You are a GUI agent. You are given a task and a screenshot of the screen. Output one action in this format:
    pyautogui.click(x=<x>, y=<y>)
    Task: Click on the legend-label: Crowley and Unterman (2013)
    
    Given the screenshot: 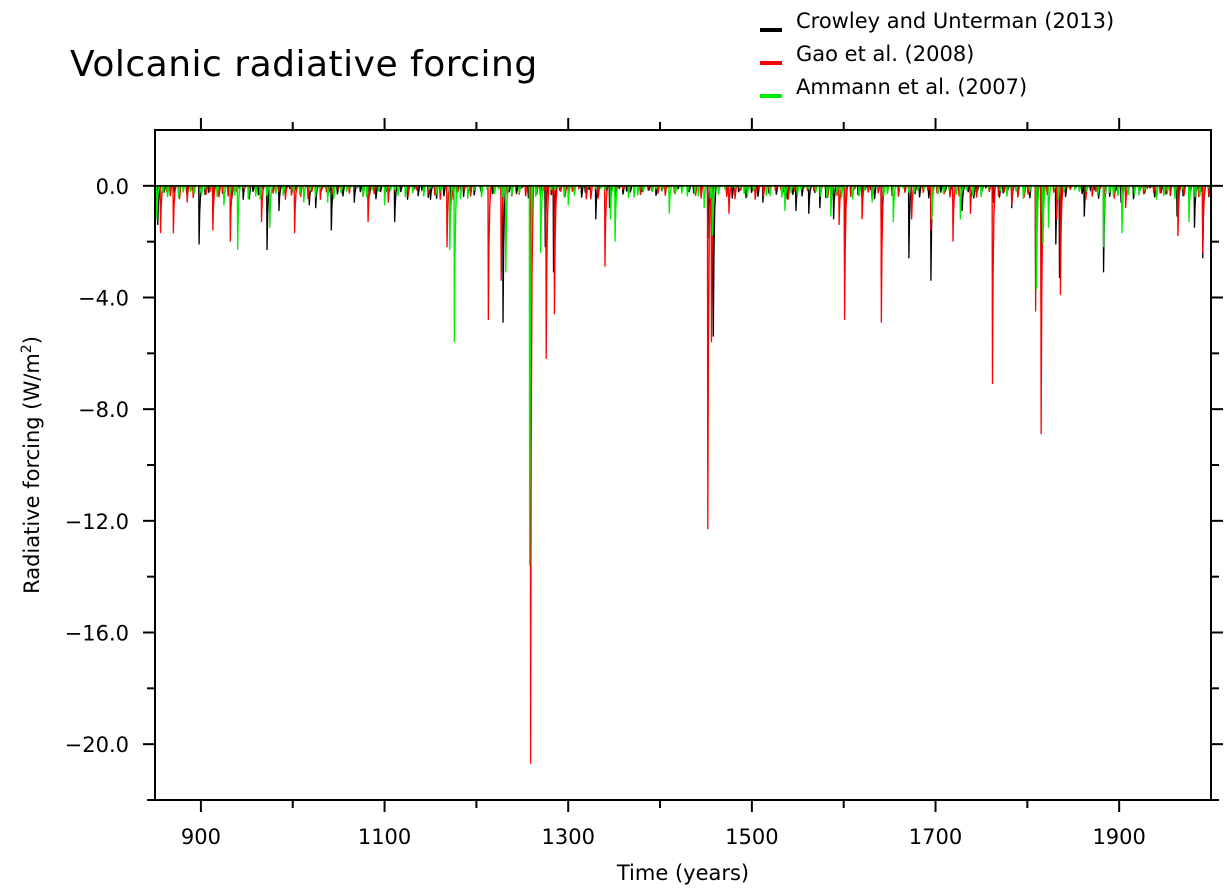 What is the action you would take?
    pyautogui.click(x=955, y=21)
    